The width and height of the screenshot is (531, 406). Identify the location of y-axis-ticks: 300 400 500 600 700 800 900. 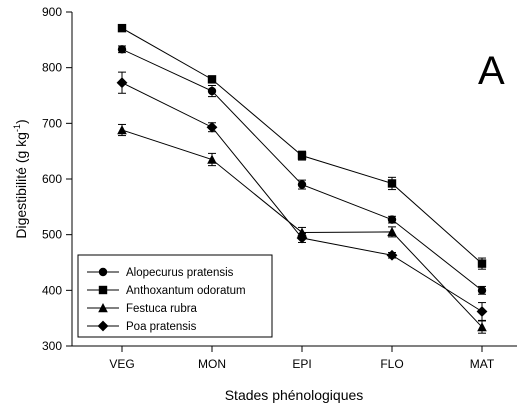
(57, 179).